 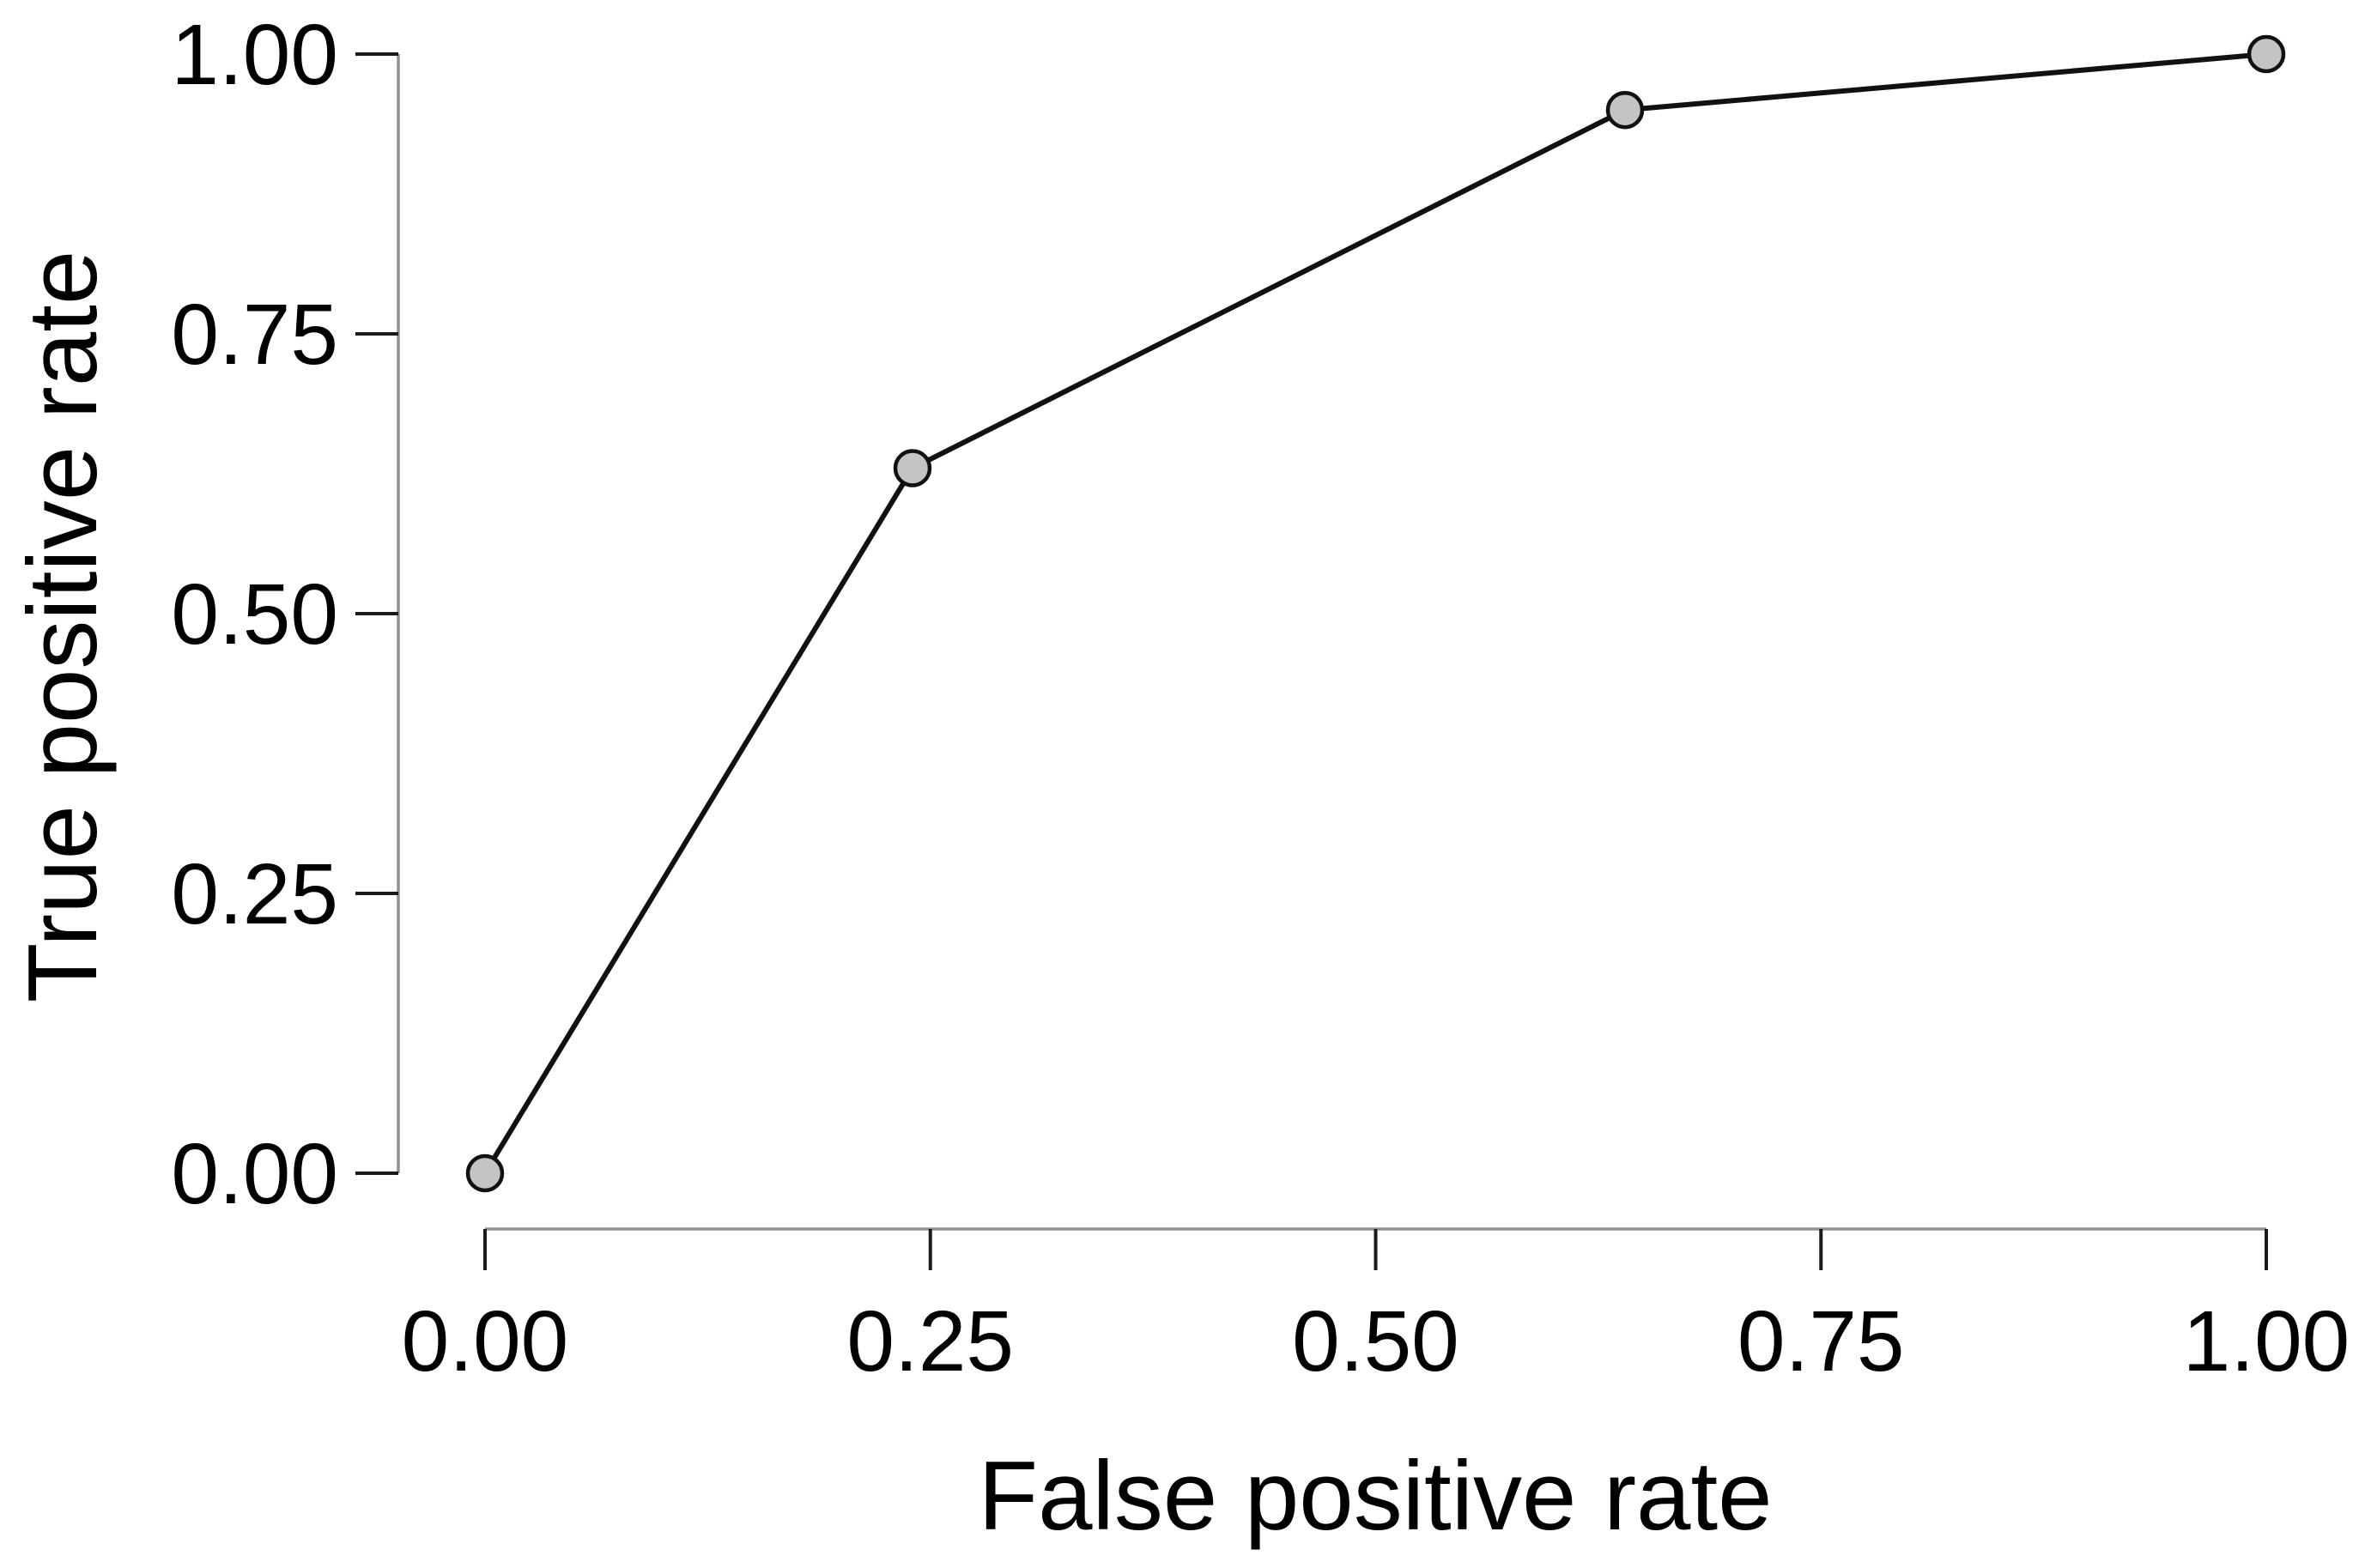 What do you see at coordinates (254, 614) in the screenshot?
I see `y-tick-label: 0.50` at bounding box center [254, 614].